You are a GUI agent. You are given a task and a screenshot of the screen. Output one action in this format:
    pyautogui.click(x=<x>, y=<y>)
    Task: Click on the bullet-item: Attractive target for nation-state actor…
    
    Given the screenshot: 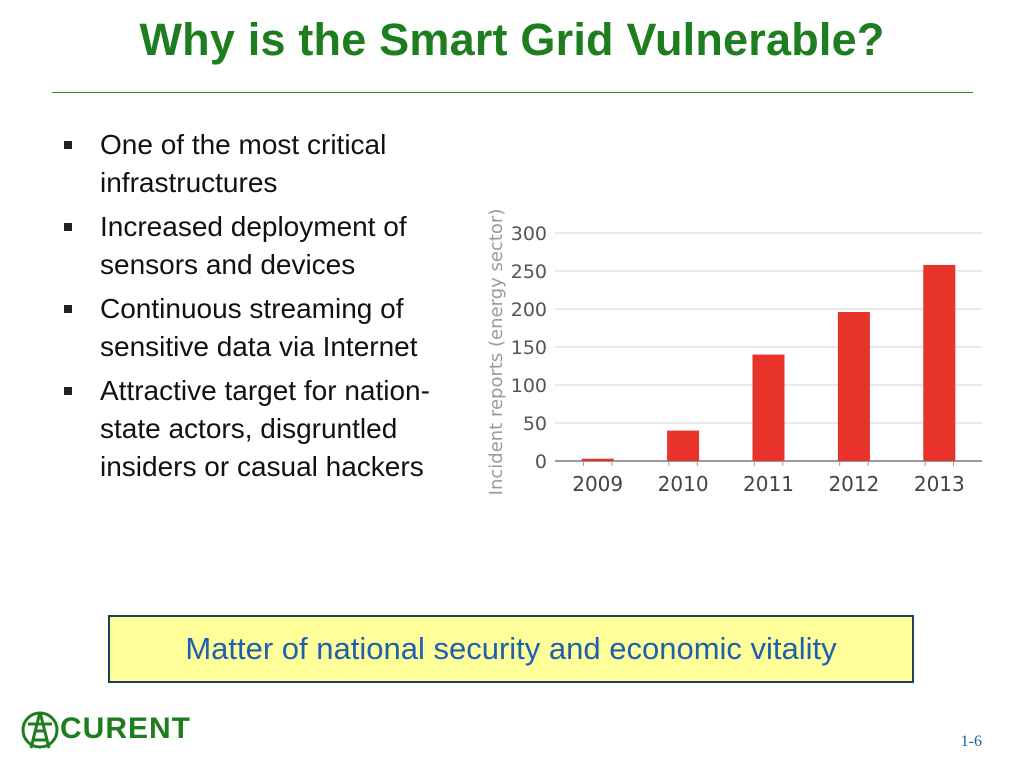 What is the action you would take?
    pyautogui.click(x=260, y=429)
    